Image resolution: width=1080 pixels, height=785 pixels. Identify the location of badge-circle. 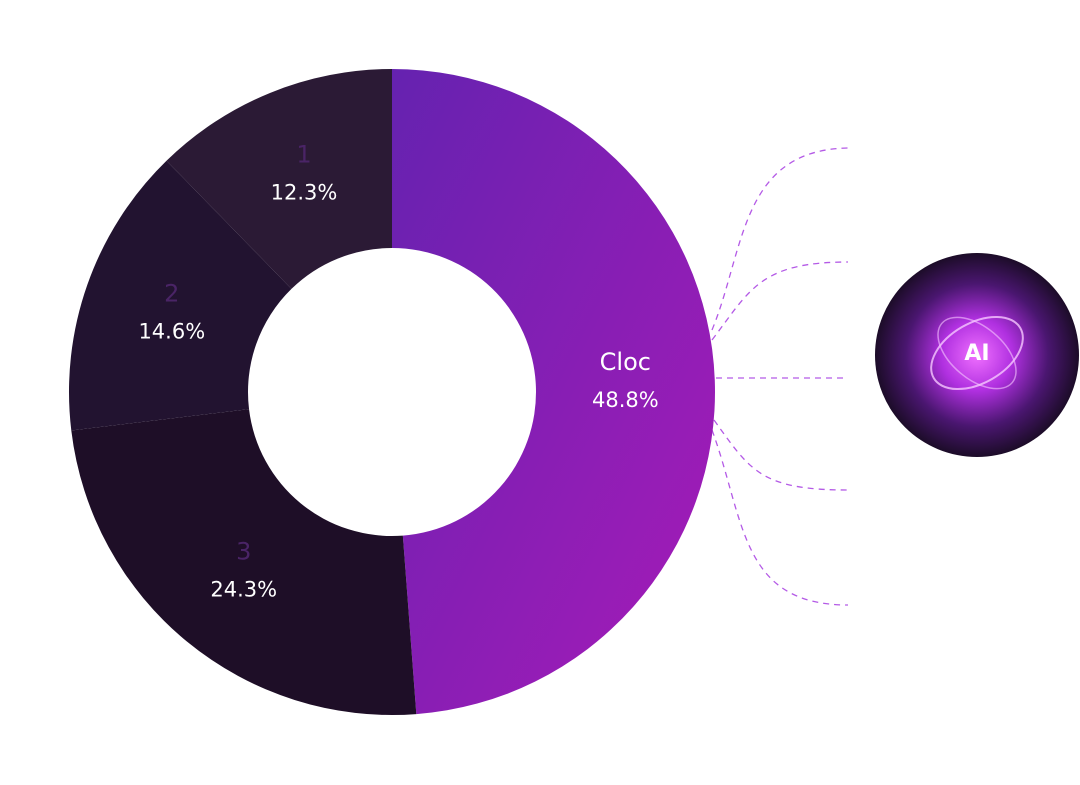
(977, 355).